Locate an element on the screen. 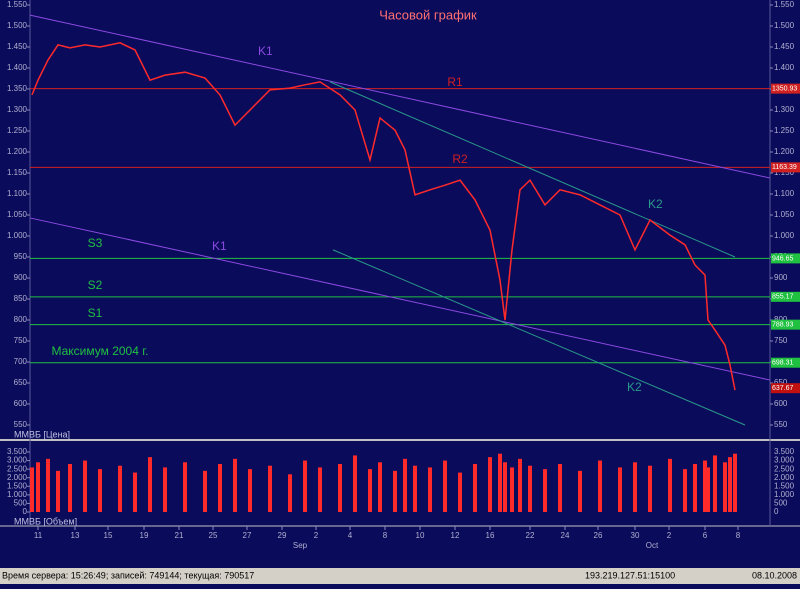  y-tick-label: 1.100 is located at coordinates (17, 193).